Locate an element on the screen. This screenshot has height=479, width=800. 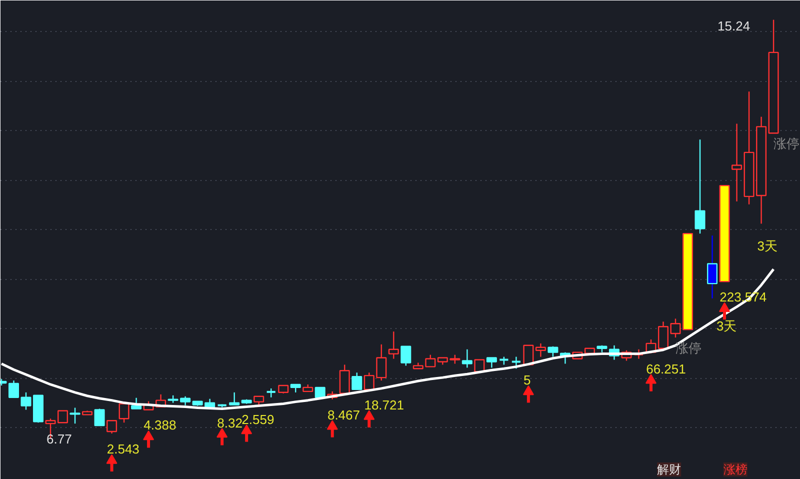
text: 5 is located at coordinates (527, 380).